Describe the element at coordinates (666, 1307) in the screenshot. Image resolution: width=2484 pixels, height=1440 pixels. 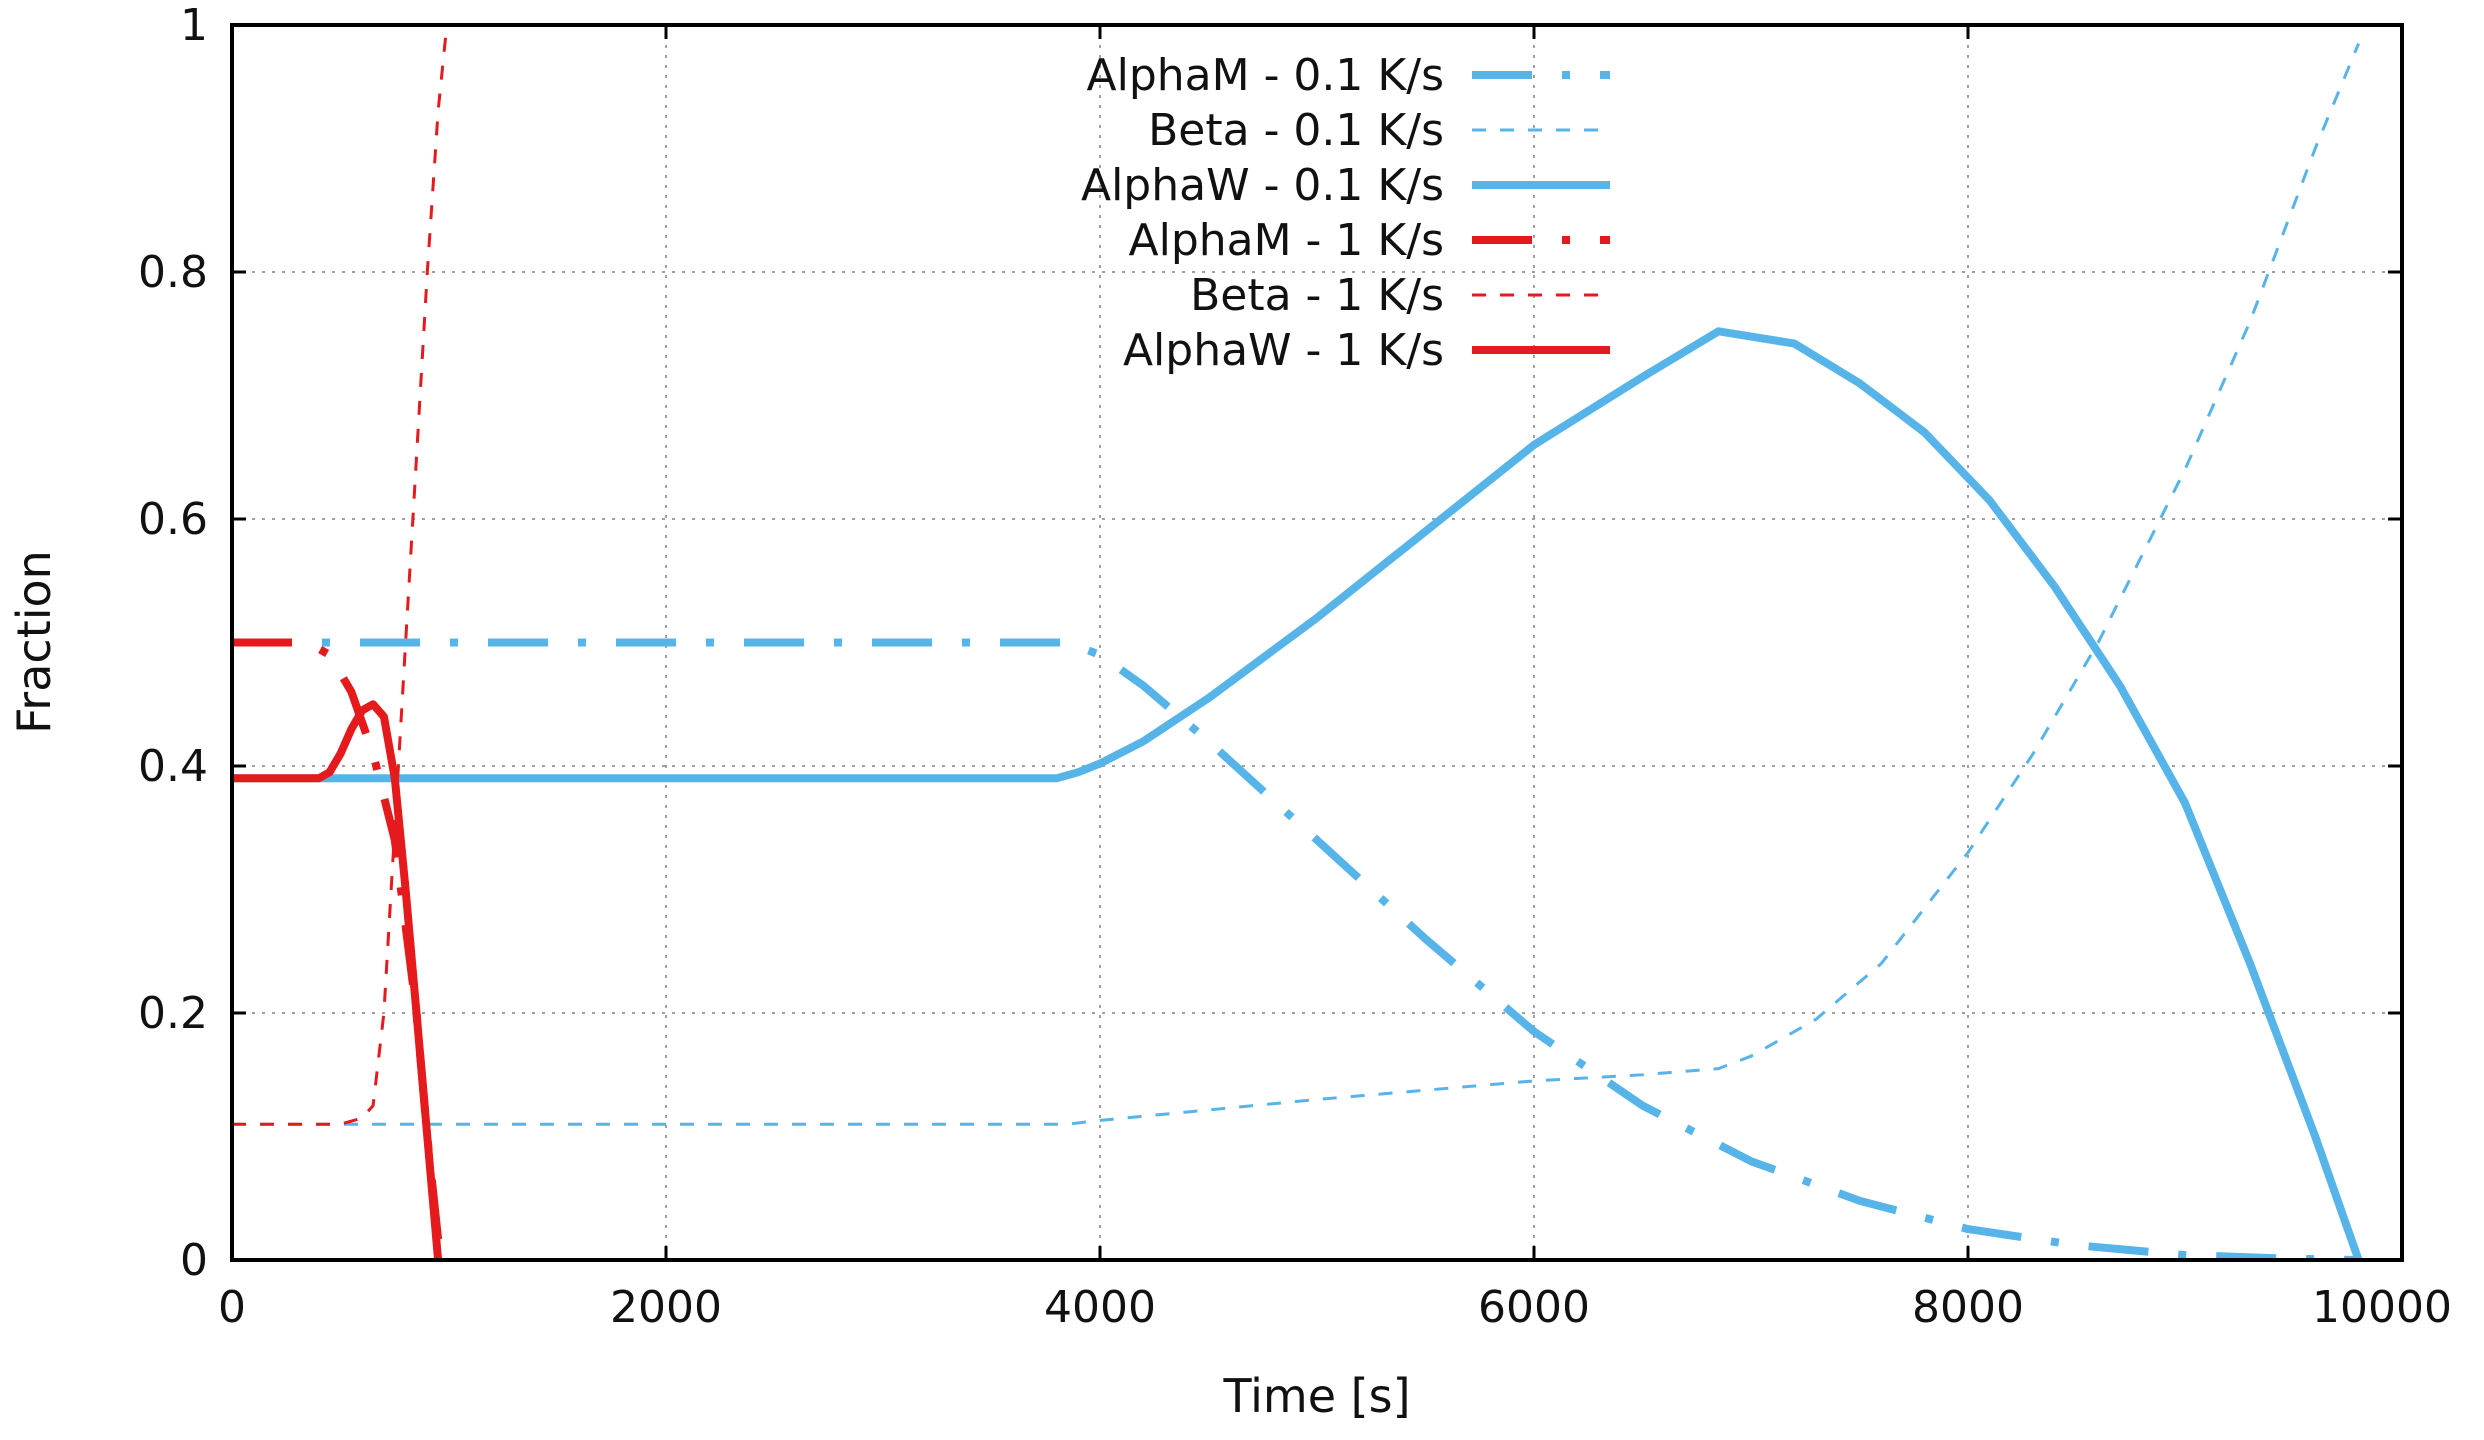
I see `x-tick-label: 2000` at that location.